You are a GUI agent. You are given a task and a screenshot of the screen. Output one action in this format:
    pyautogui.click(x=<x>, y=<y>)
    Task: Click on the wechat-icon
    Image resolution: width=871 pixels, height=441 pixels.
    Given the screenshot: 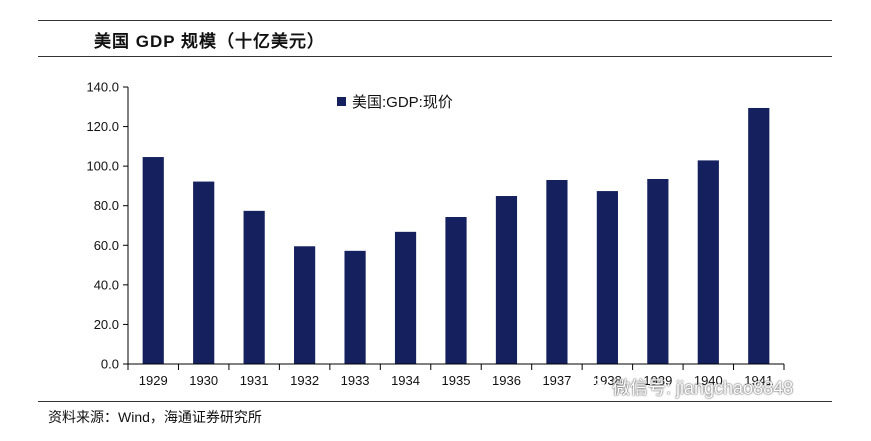 What is the action you would take?
    pyautogui.click(x=597, y=386)
    